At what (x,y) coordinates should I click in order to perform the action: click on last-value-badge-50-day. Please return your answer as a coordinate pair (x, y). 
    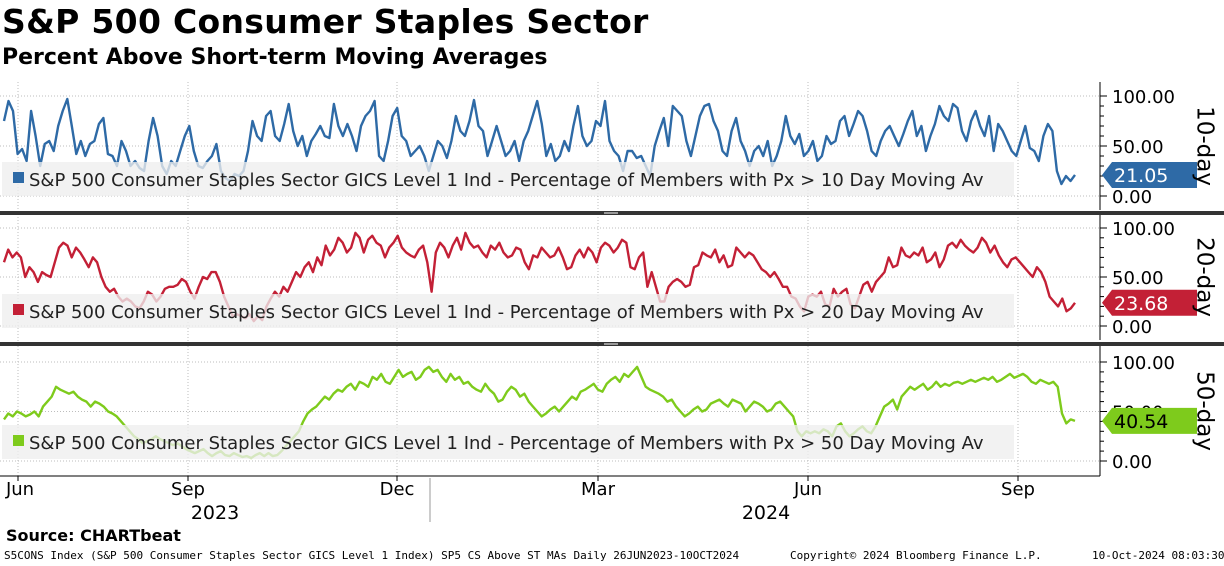
    Looking at the image, I should click on (1149, 420).